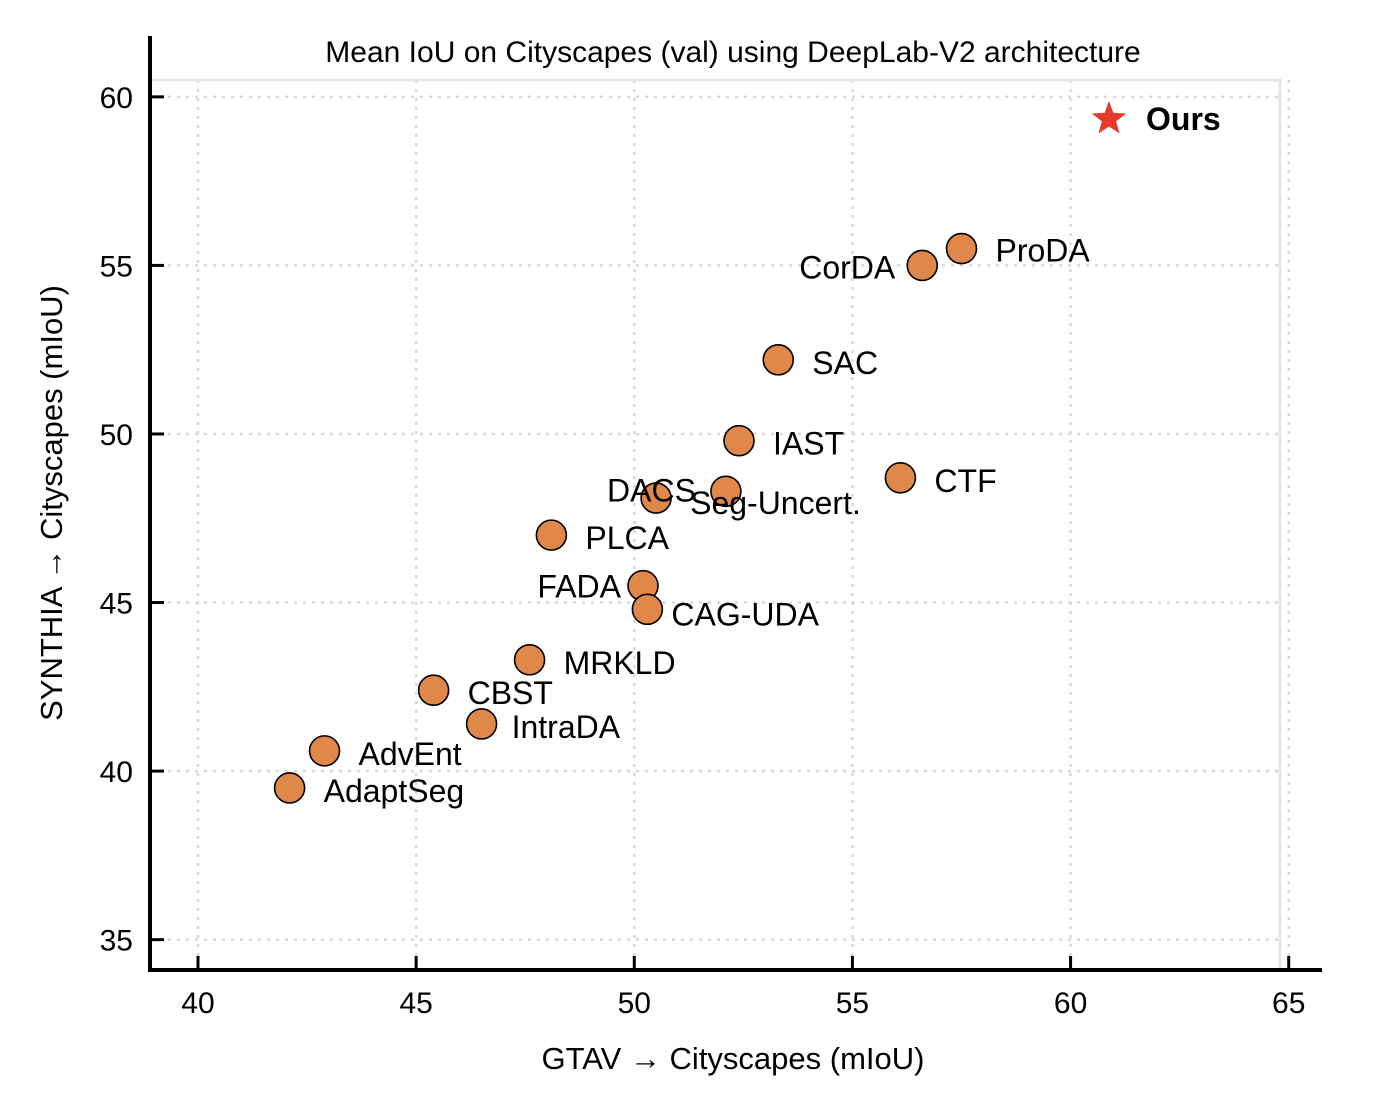 This screenshot has width=1380, height=1100. Describe the element at coordinates (775, 503) in the screenshot. I see `point-label: Seg-Uncert.` at that location.